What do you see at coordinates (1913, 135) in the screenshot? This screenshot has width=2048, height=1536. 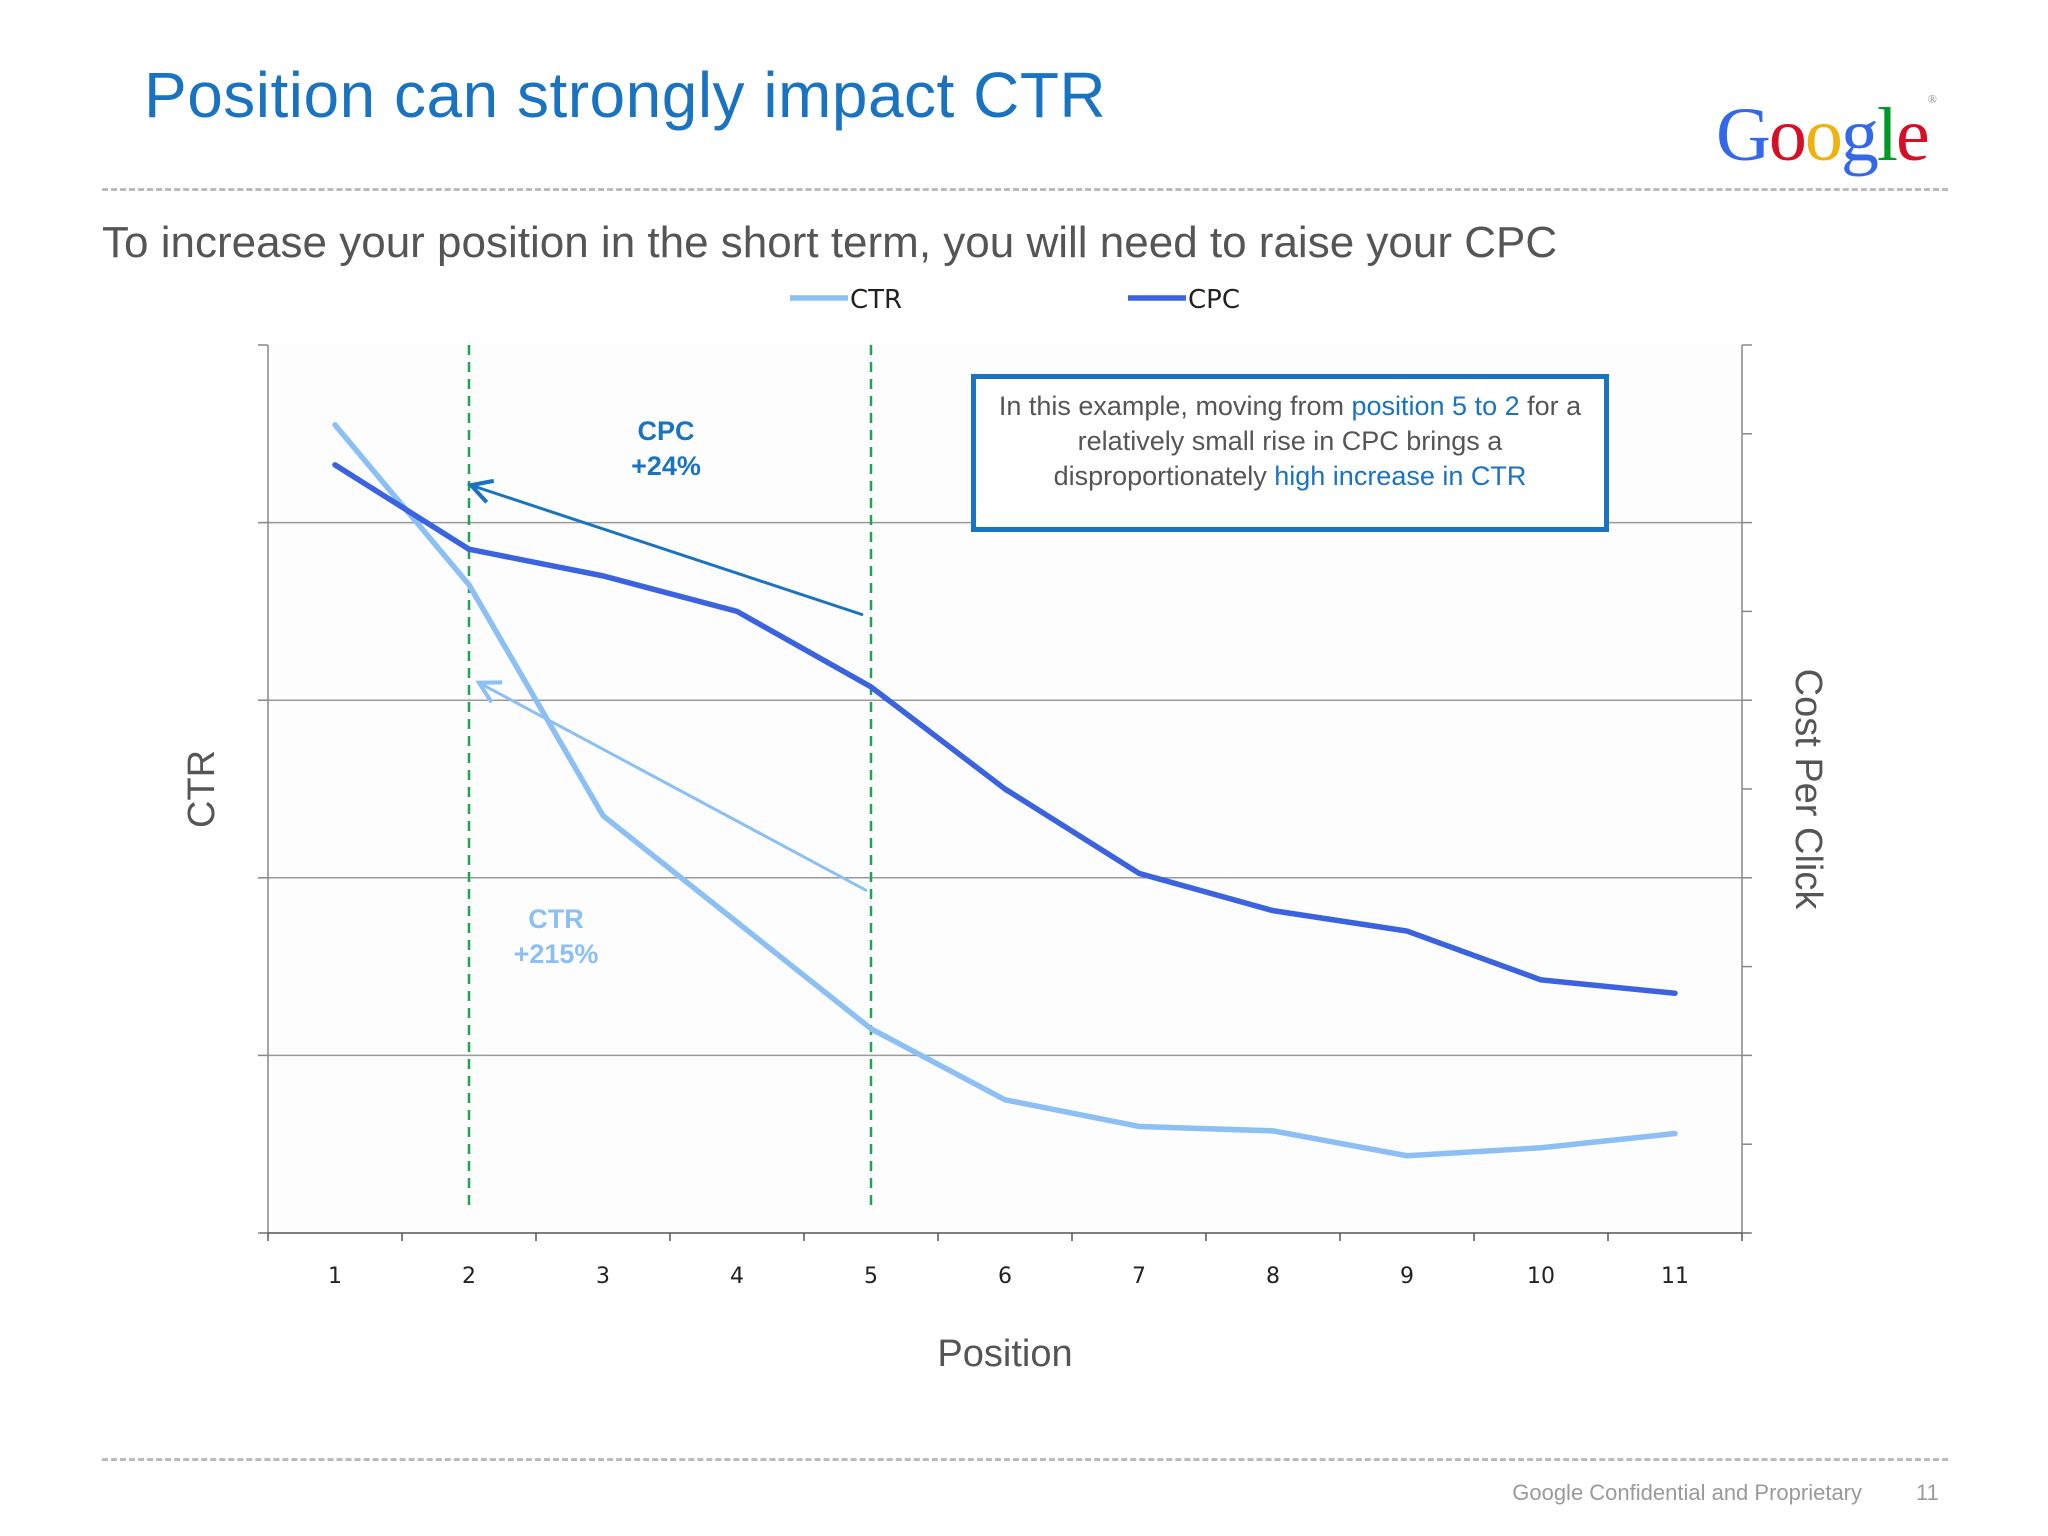 I see `logo-letter-5: e` at bounding box center [1913, 135].